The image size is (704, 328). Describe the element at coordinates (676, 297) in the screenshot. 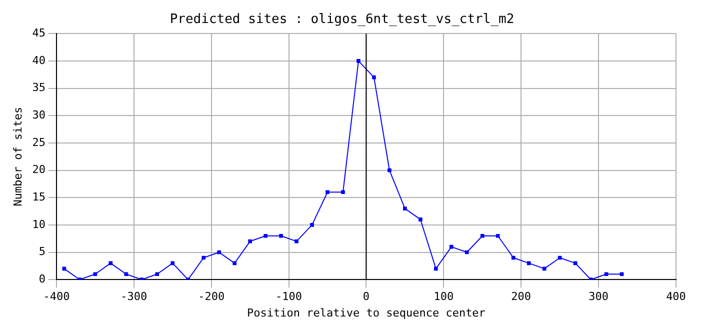

I see `x-tick-label: 400` at that location.